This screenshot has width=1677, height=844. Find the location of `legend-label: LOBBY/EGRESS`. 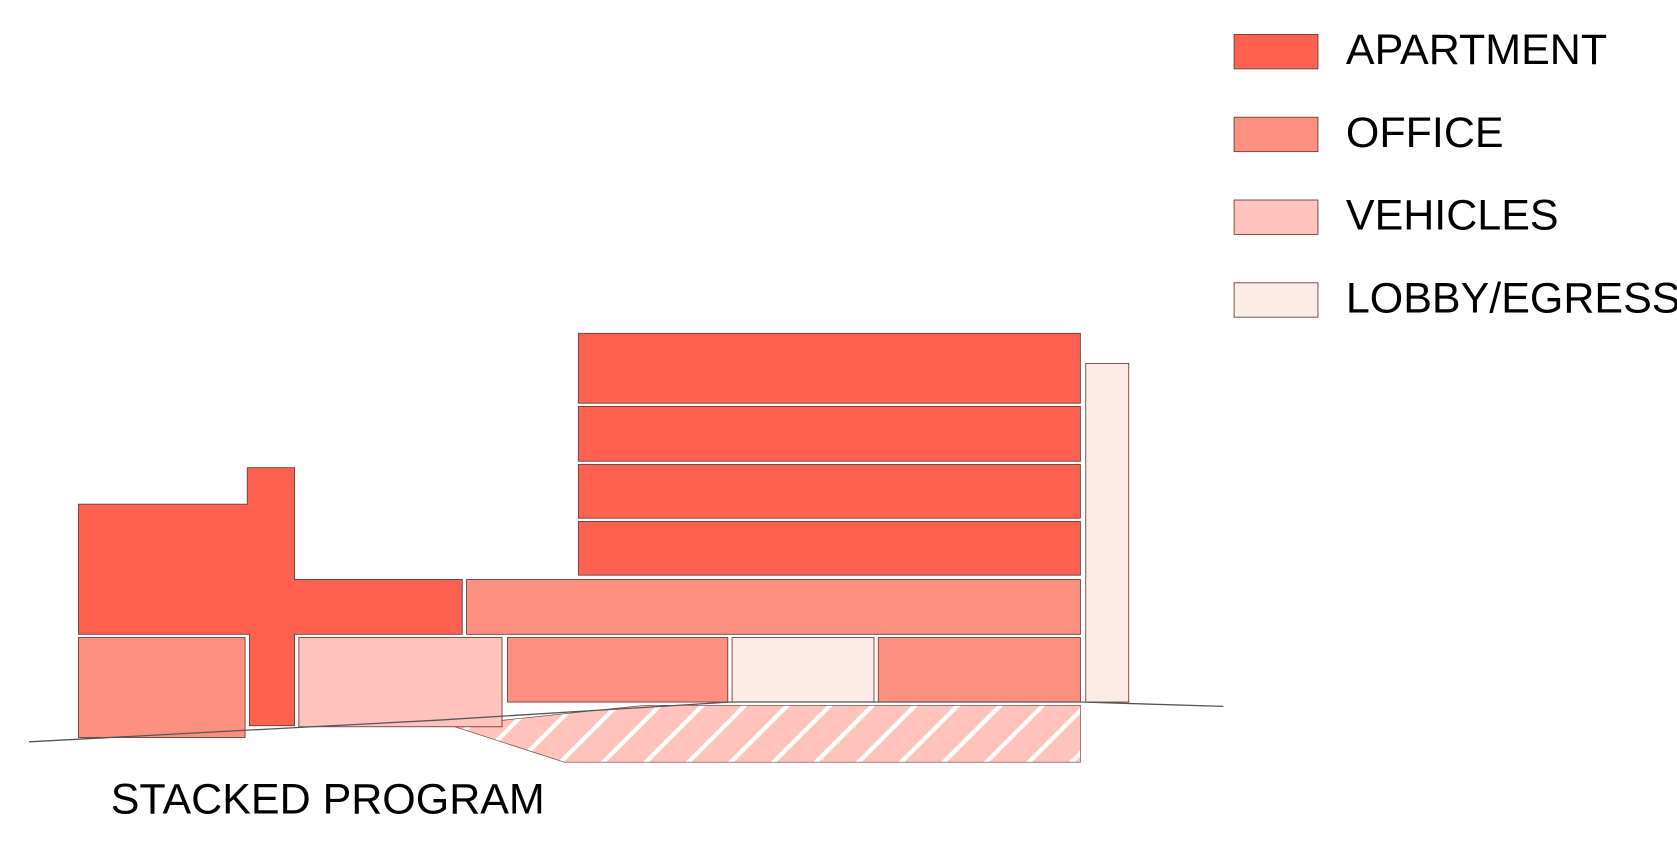

legend-label: LOBBY/EGRESS is located at coordinates (1511, 298).